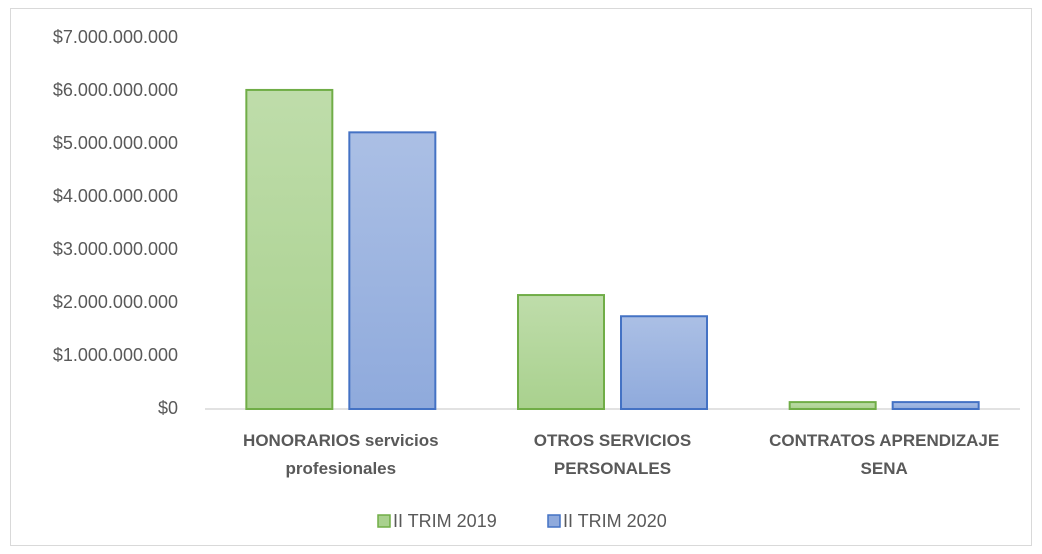 The image size is (1042, 554). What do you see at coordinates (445, 521) in the screenshot?
I see `legend-label: II TRIM 2019` at bounding box center [445, 521].